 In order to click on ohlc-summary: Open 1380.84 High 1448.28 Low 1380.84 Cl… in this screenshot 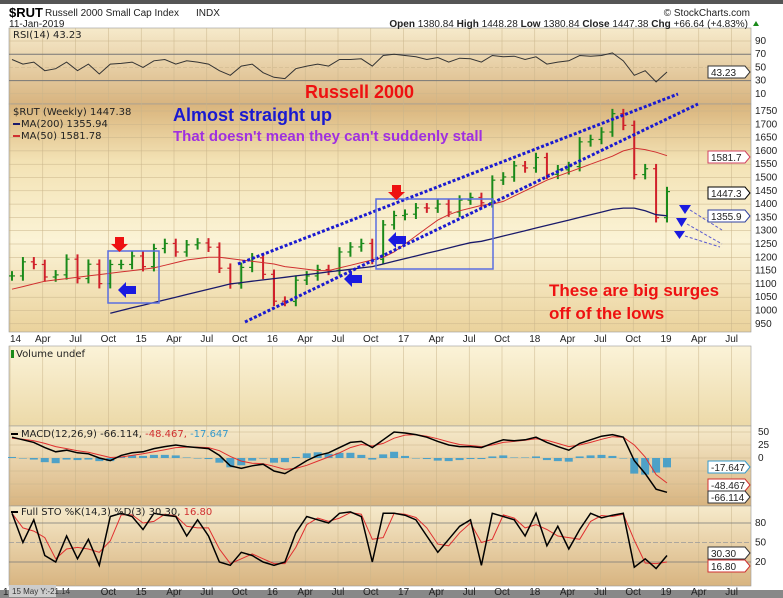, I will do `click(568, 24)`.